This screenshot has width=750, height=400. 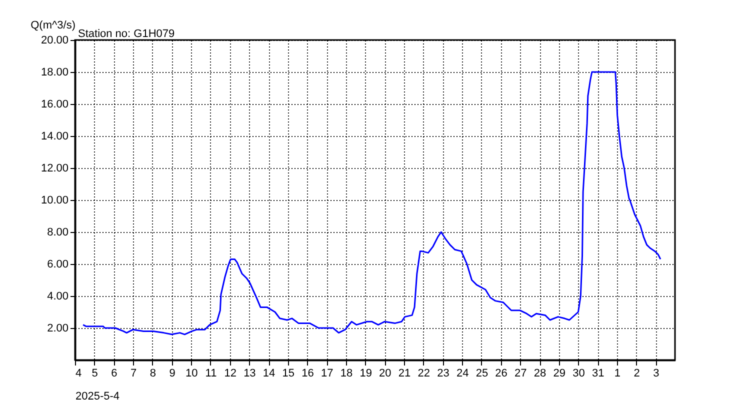 What do you see at coordinates (385, 374) in the screenshot?
I see `x-tick-label: 20` at bounding box center [385, 374].